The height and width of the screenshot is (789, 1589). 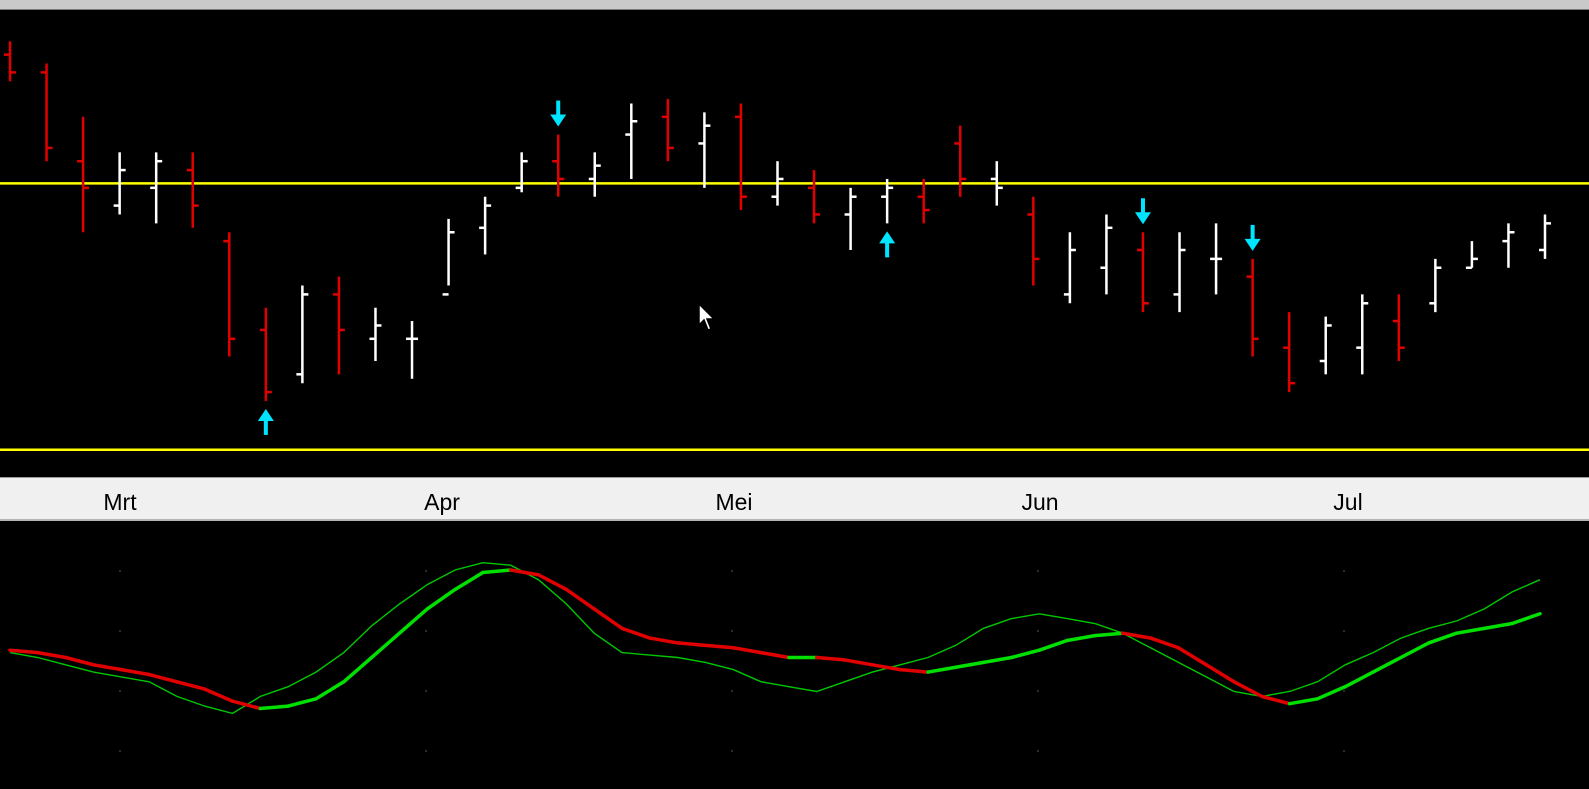 I want to click on month-label-mei: Mei, so click(x=734, y=502).